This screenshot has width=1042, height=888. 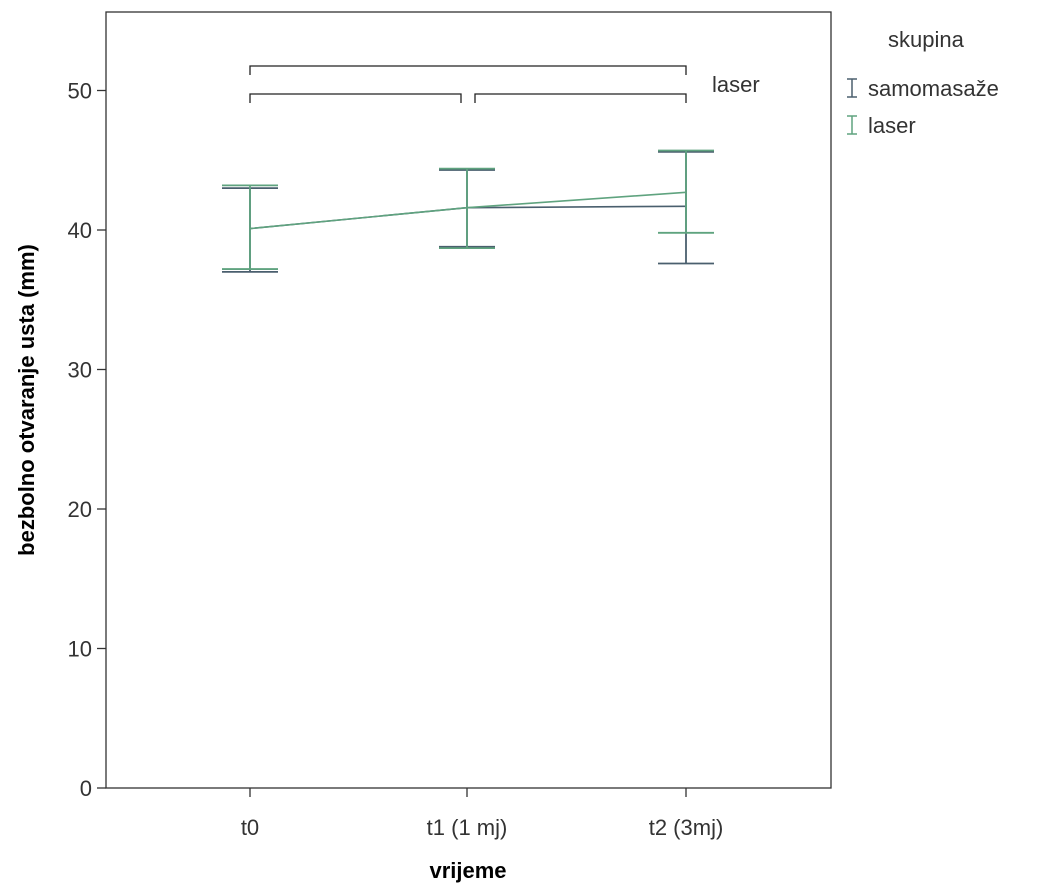 I want to click on legend-item: laser, so click(x=881, y=125).